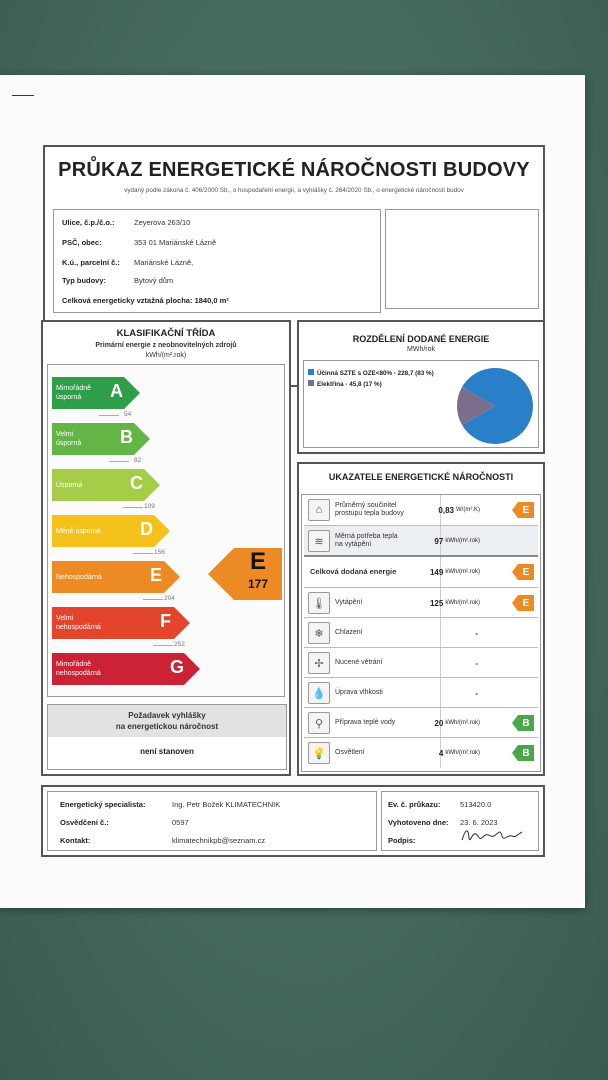 This screenshot has height=1080, width=608. Describe the element at coordinates (79, 577) in the screenshot. I see `band-label-line: Nehospodárná` at that location.